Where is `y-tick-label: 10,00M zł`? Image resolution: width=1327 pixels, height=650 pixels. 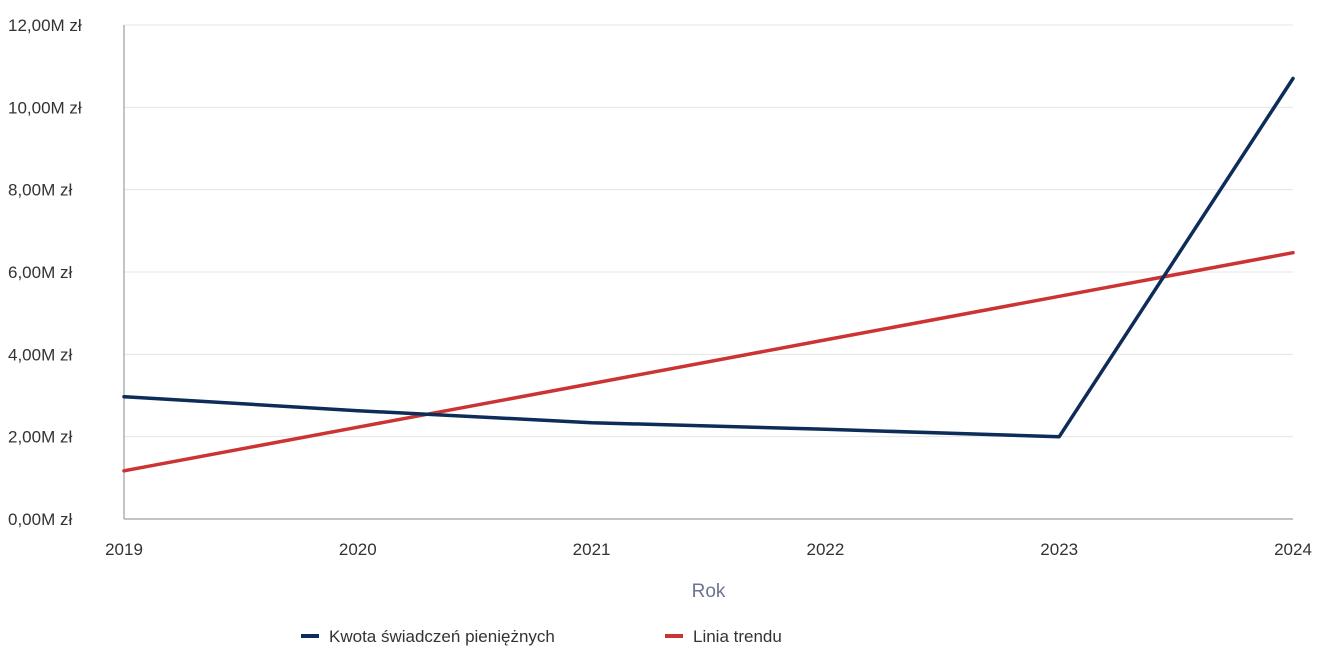
y-tick-label: 10,00M zł is located at coordinates (45, 107).